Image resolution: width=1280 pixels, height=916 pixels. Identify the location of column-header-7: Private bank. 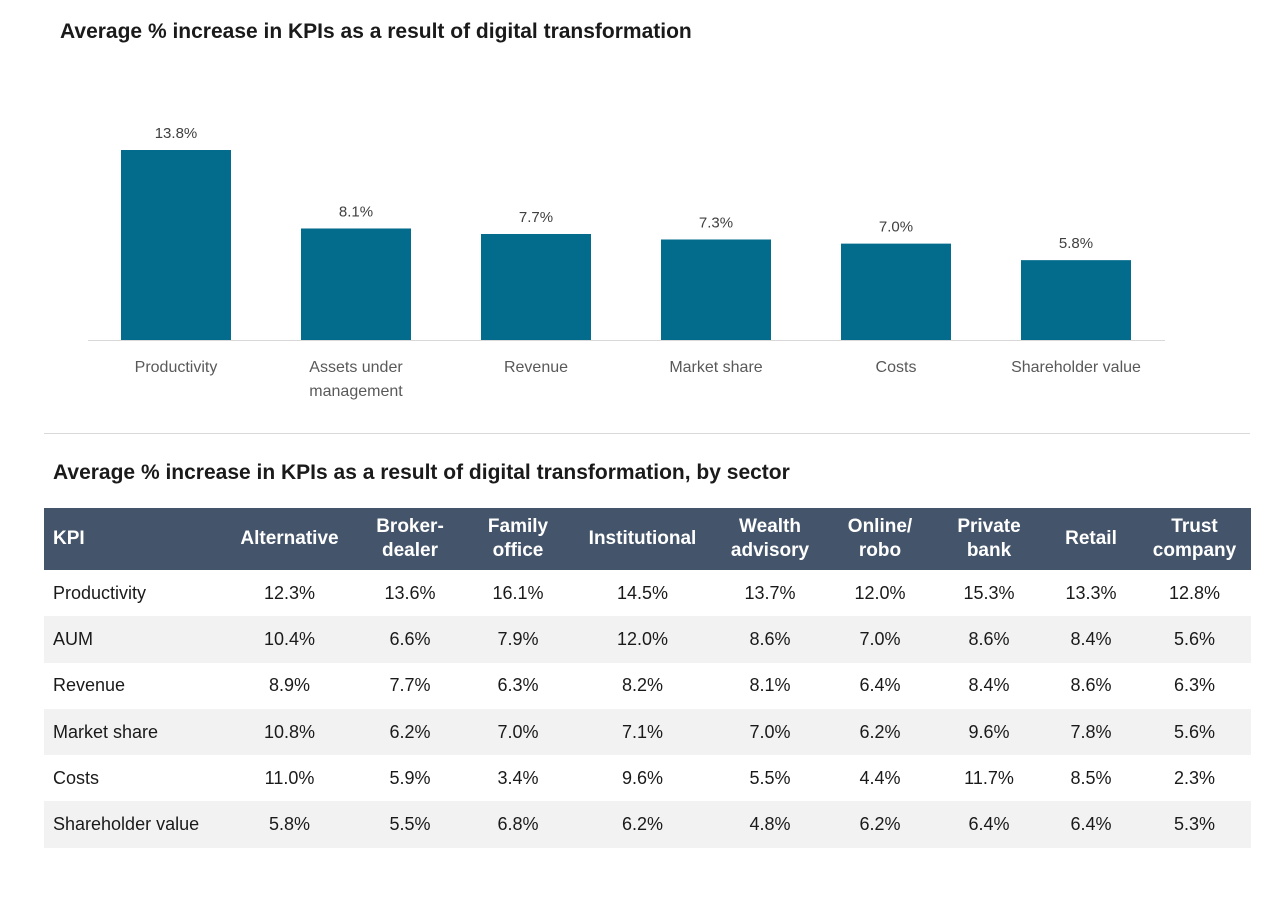
(989, 539).